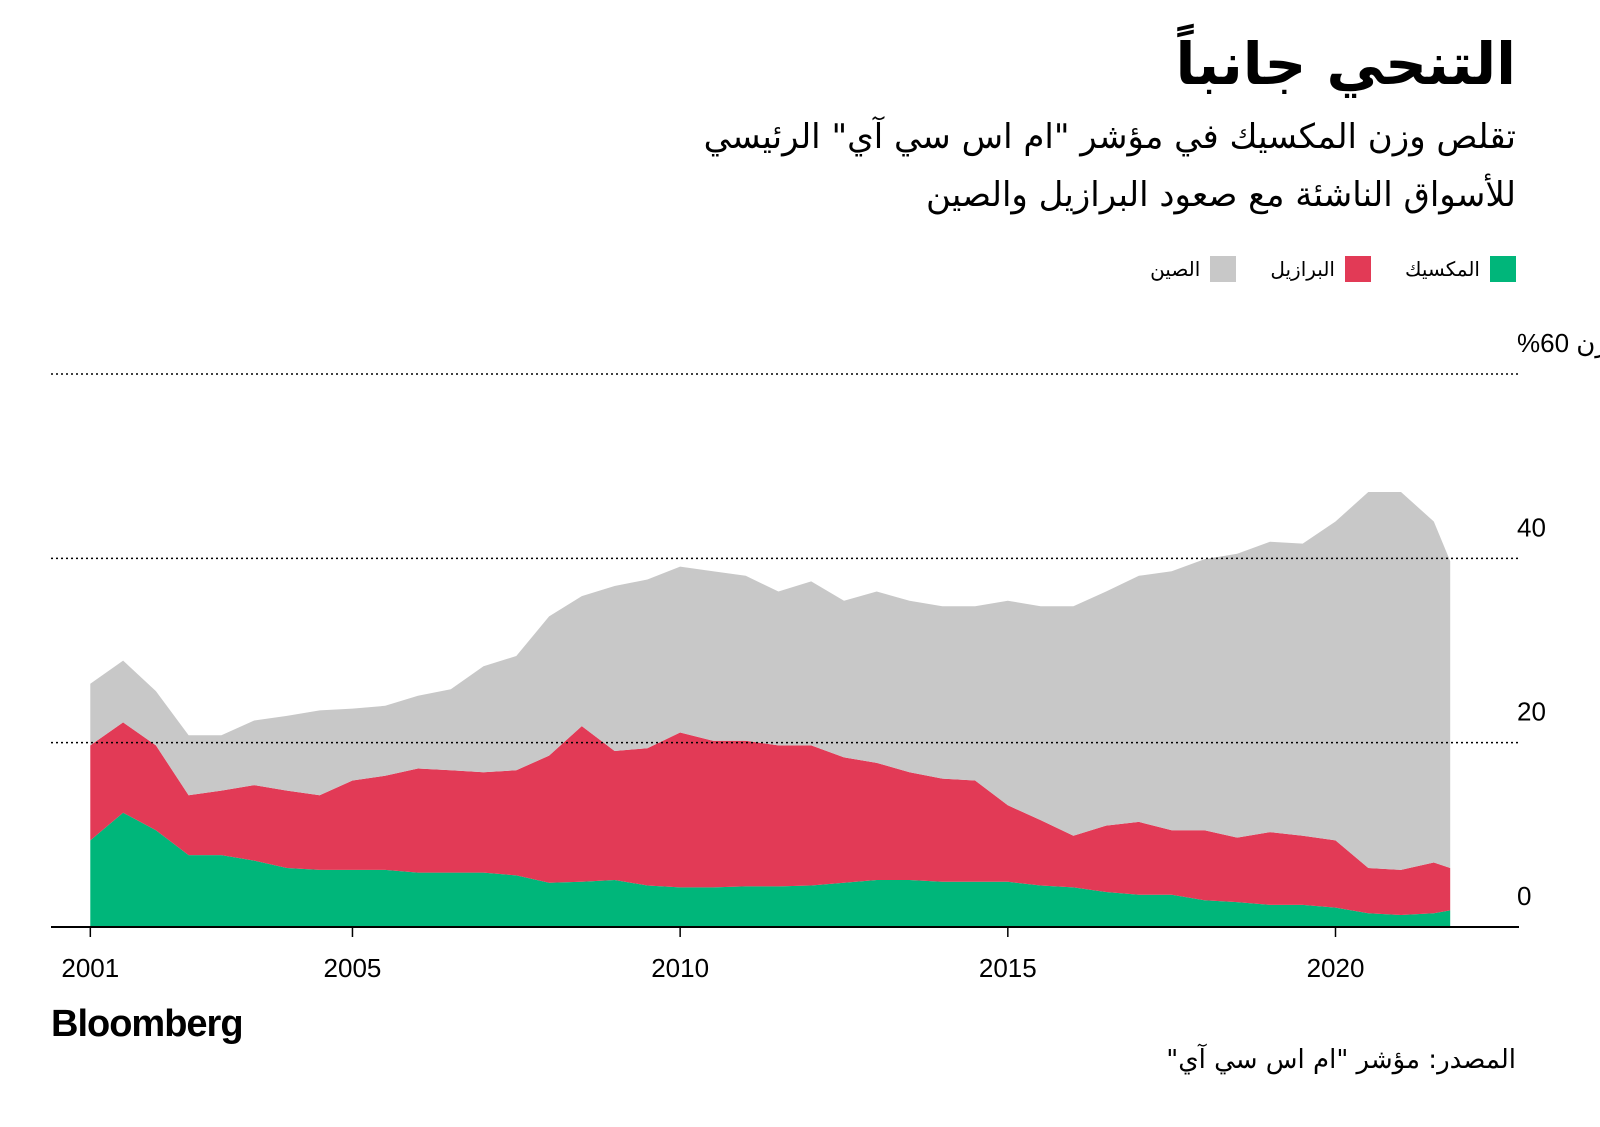 The image size is (1600, 1127). Describe the element at coordinates (1531, 527) in the screenshot. I see `y-tick-label: 40` at that location.